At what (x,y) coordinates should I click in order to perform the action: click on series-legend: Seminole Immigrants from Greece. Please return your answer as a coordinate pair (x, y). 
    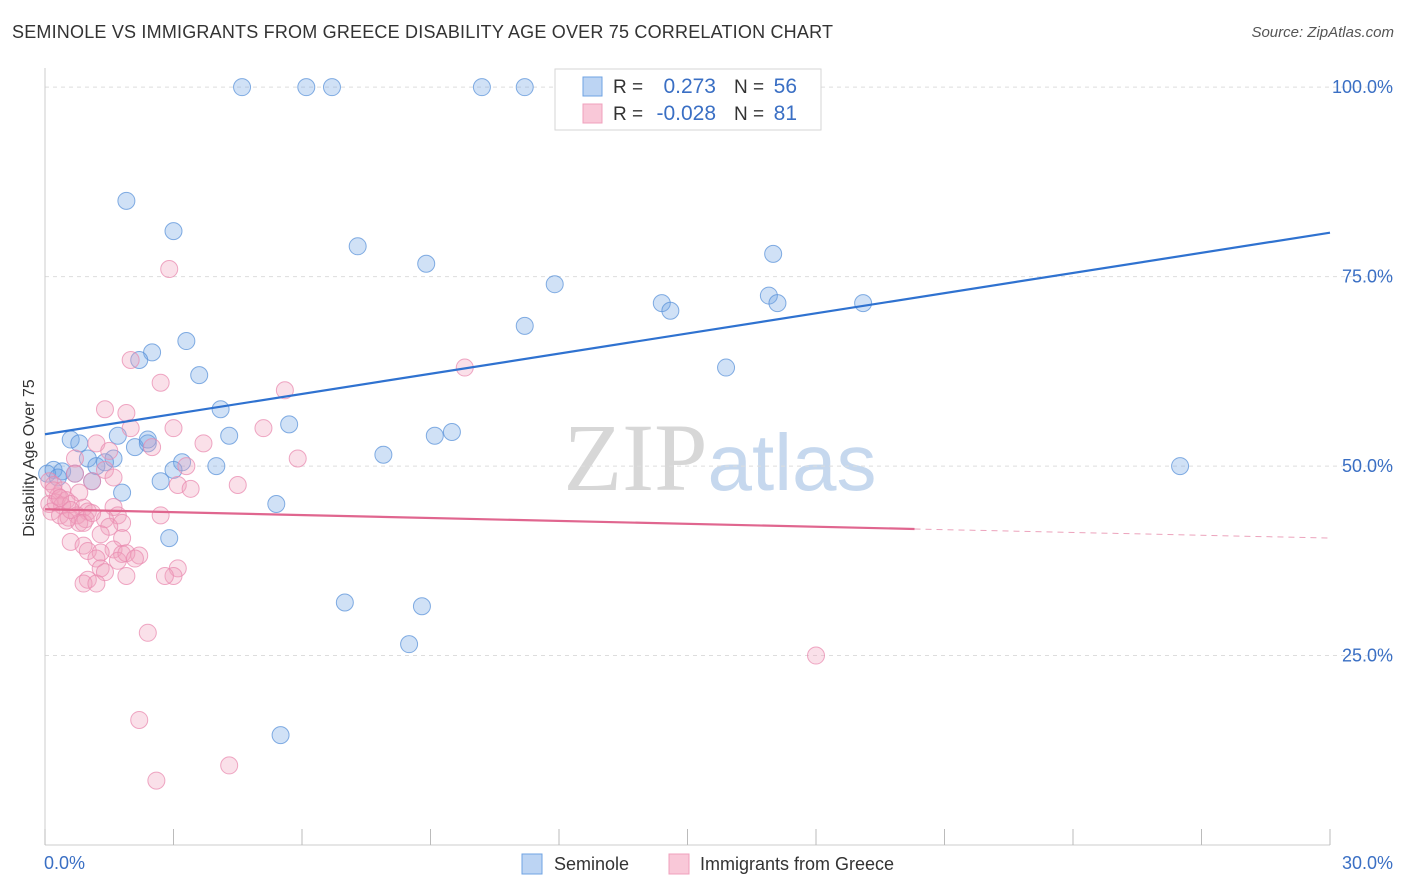
    Looking at the image, I should click on (707, 864).